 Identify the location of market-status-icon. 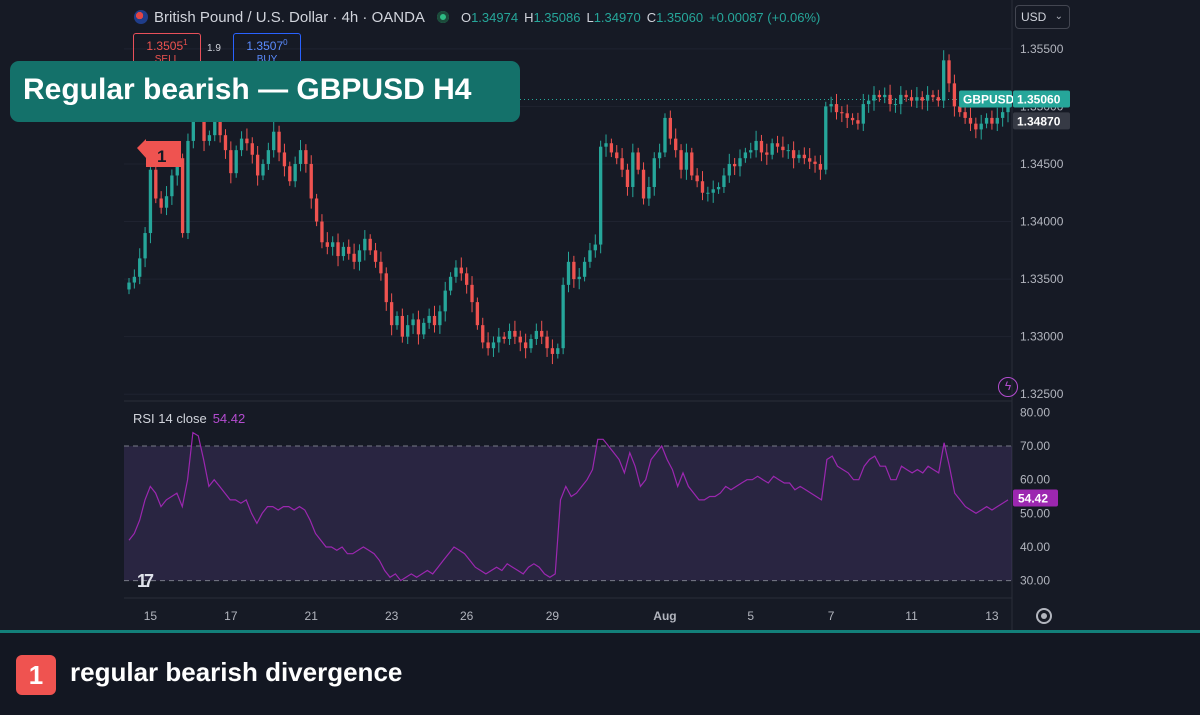
(442, 17).